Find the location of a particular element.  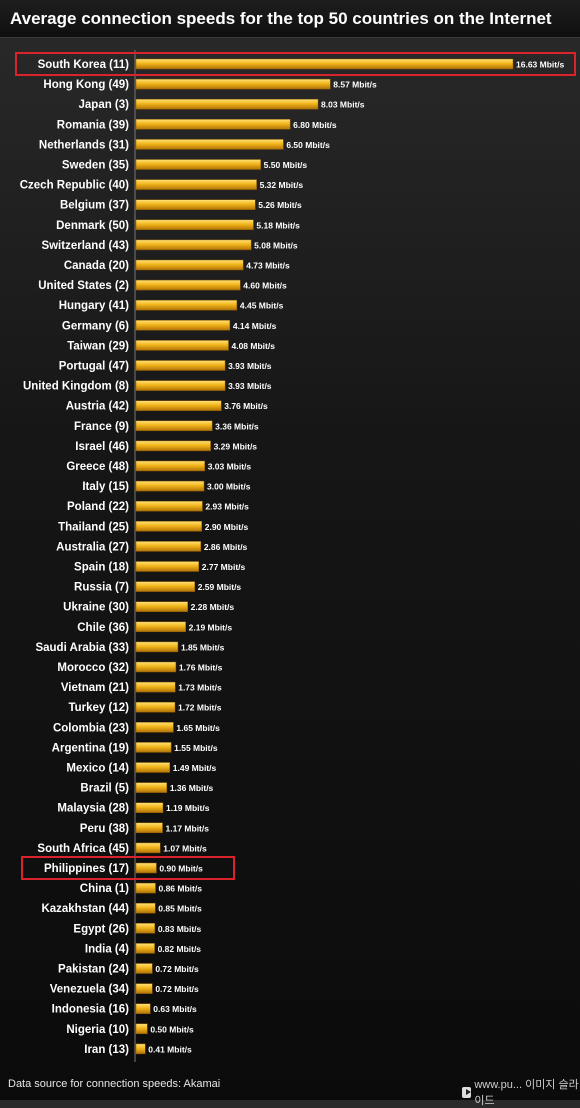

category-label: South Korea (11) is located at coordinates (84, 65).